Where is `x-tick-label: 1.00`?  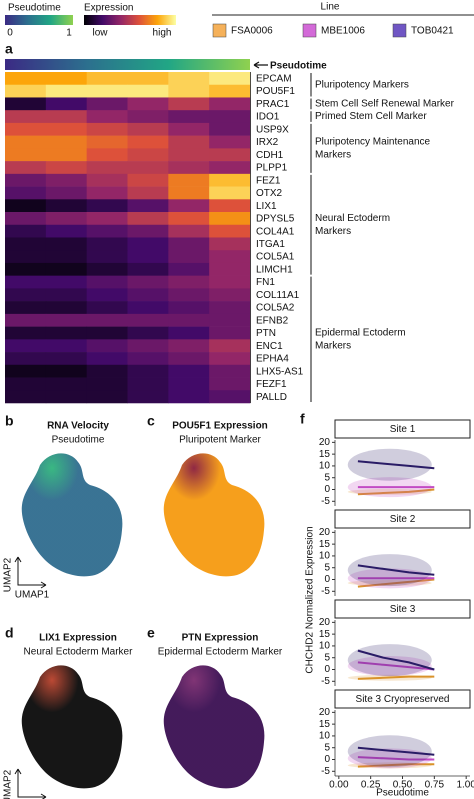
x-tick-label: 1.00 is located at coordinates (465, 785).